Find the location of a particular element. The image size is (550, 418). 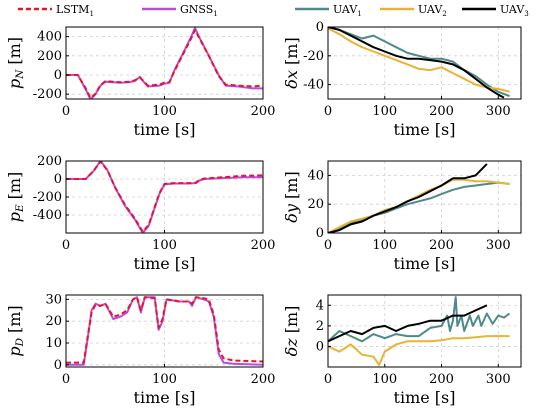

xtick-label-5-2: 200 is located at coordinates (441, 379).